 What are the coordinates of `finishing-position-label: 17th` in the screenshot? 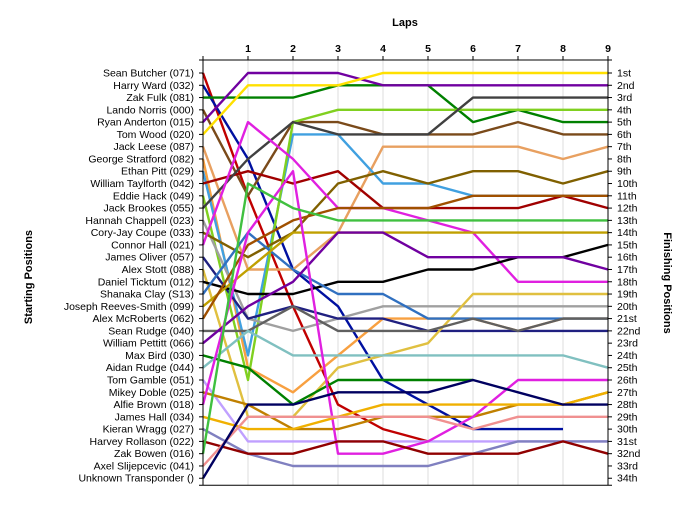 It's located at (627, 270).